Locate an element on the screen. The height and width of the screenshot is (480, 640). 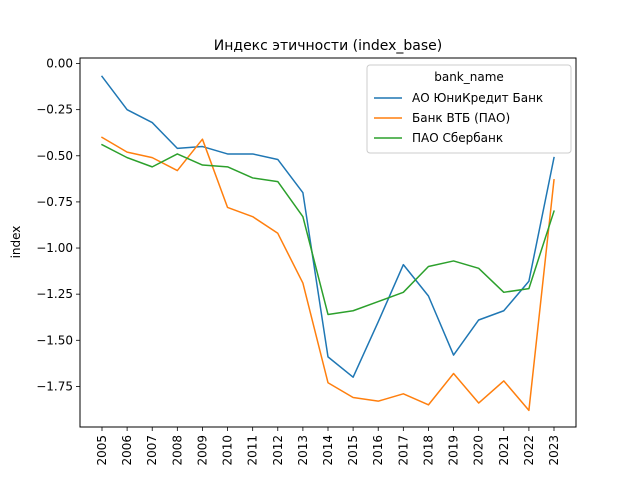
x-tick-label: 2016 is located at coordinates (378, 450).